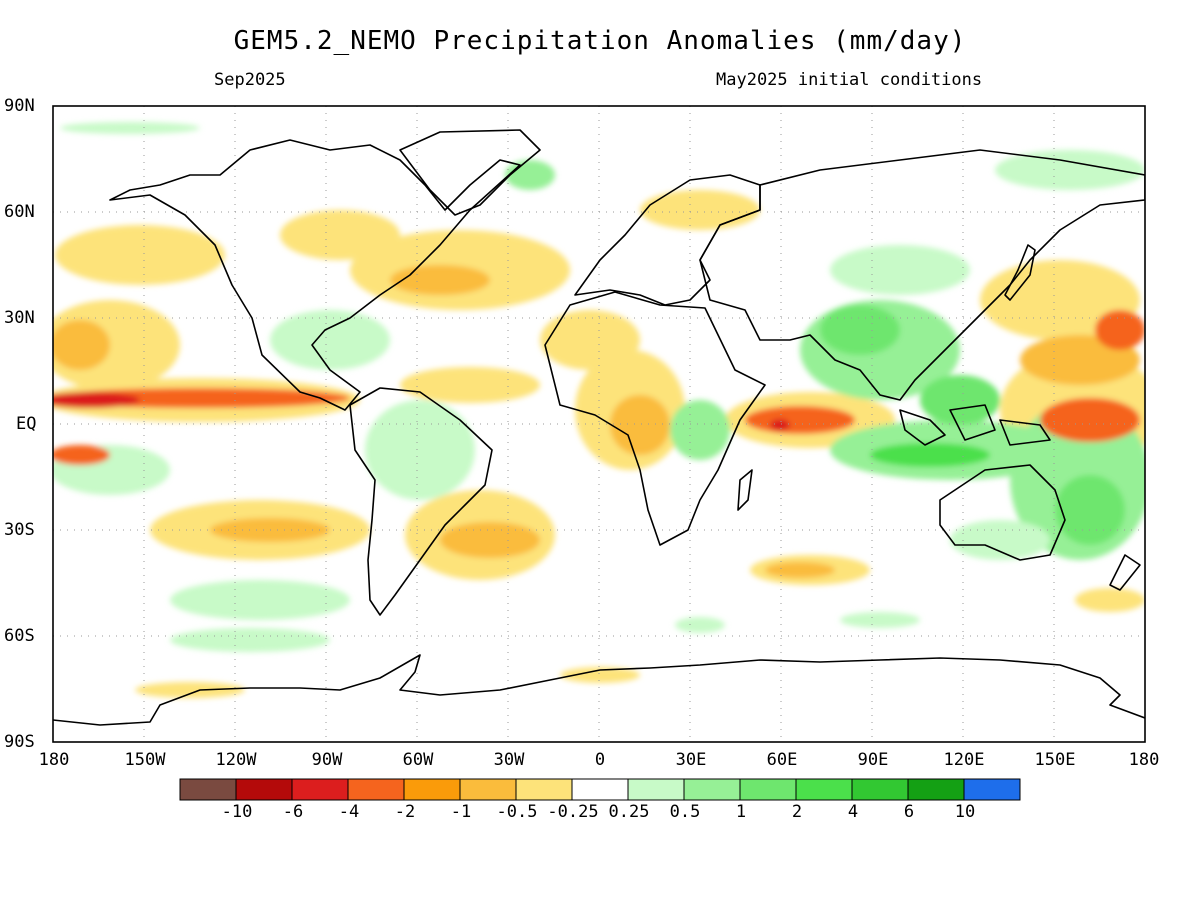 The width and height of the screenshot is (1200, 900). What do you see at coordinates (1144, 760) in the screenshot?
I see `lon-label-180e: 180` at bounding box center [1144, 760].